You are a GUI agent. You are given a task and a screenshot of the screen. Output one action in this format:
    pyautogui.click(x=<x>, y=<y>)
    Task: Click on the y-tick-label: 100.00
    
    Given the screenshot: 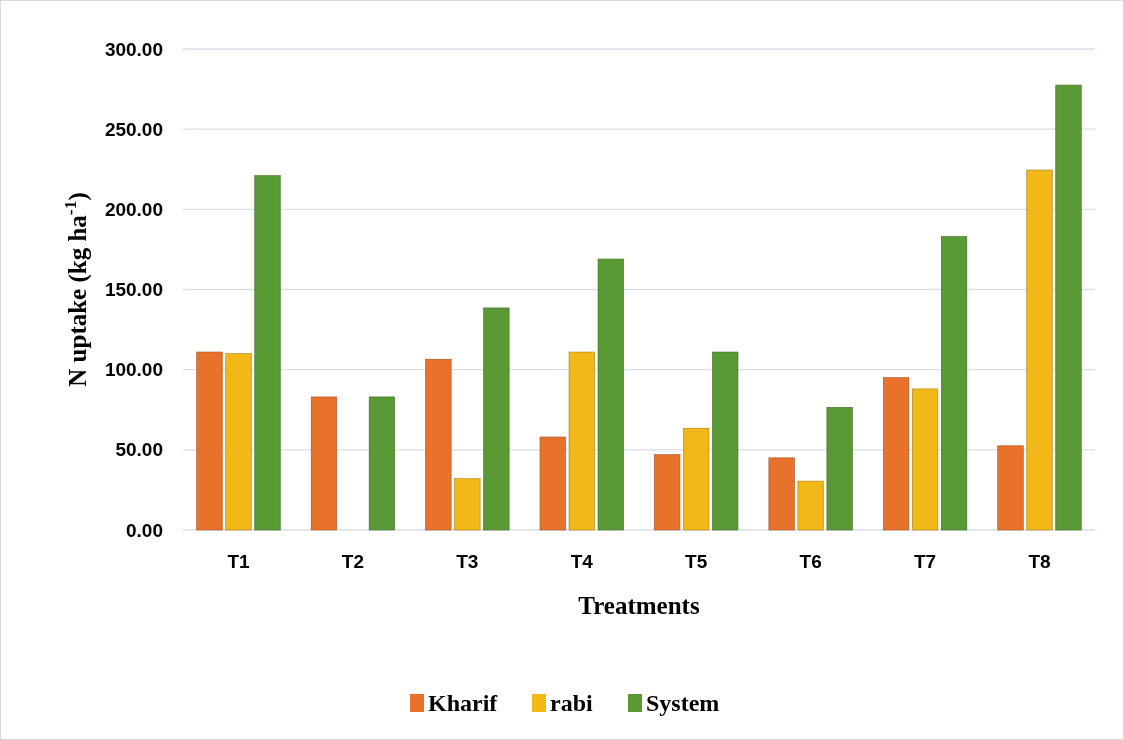 What is the action you would take?
    pyautogui.click(x=133, y=370)
    